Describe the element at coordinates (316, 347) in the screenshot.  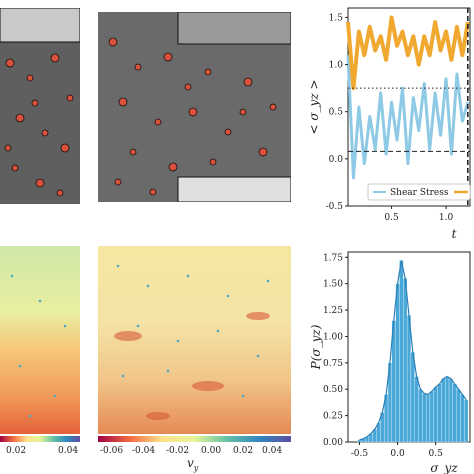
I see `y-axis-label: P(σ_yz)` at that location.